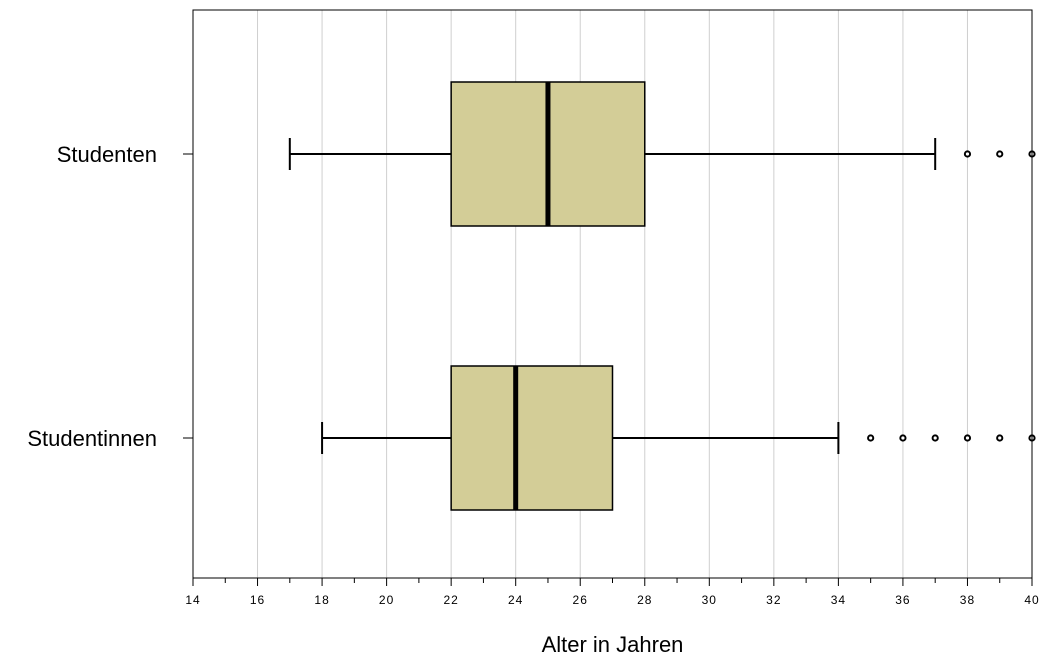 Image resolution: width=1046 pixels, height=659 pixels. What do you see at coordinates (644, 600) in the screenshot?
I see `x-tick-label: 28` at bounding box center [644, 600].